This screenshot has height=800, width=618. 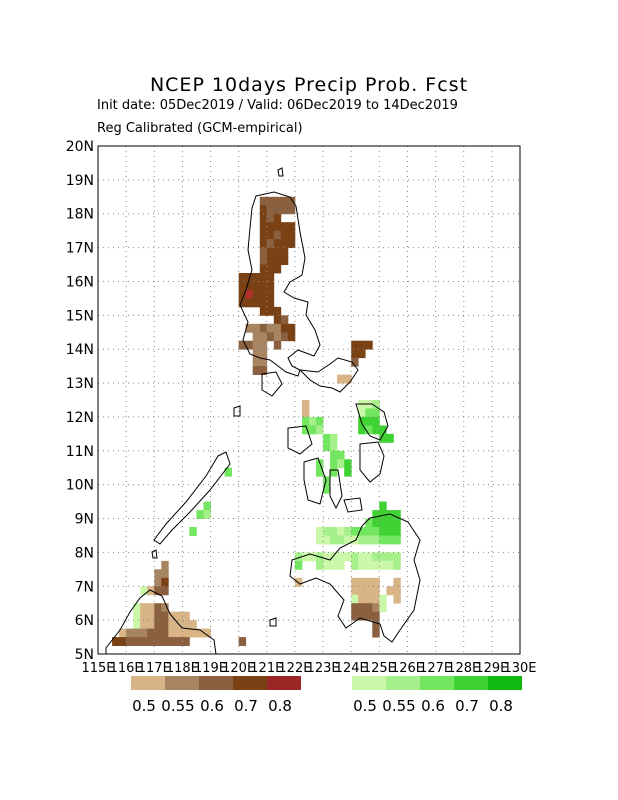 What do you see at coordinates (80, 350) in the screenshot?
I see `lat-tick-label: 14N` at bounding box center [80, 350].